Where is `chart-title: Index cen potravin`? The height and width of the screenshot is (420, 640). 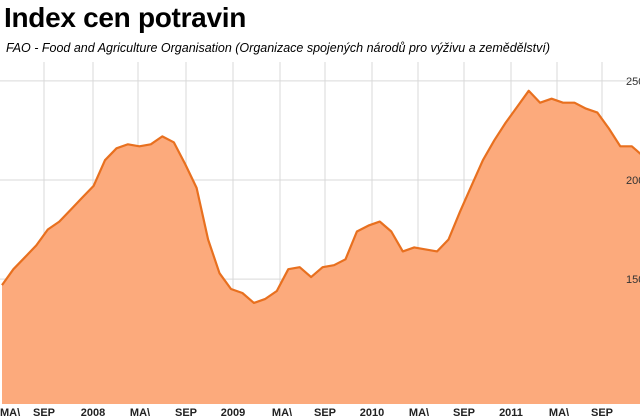 chart-title: Index cen potravin is located at coordinates (125, 17).